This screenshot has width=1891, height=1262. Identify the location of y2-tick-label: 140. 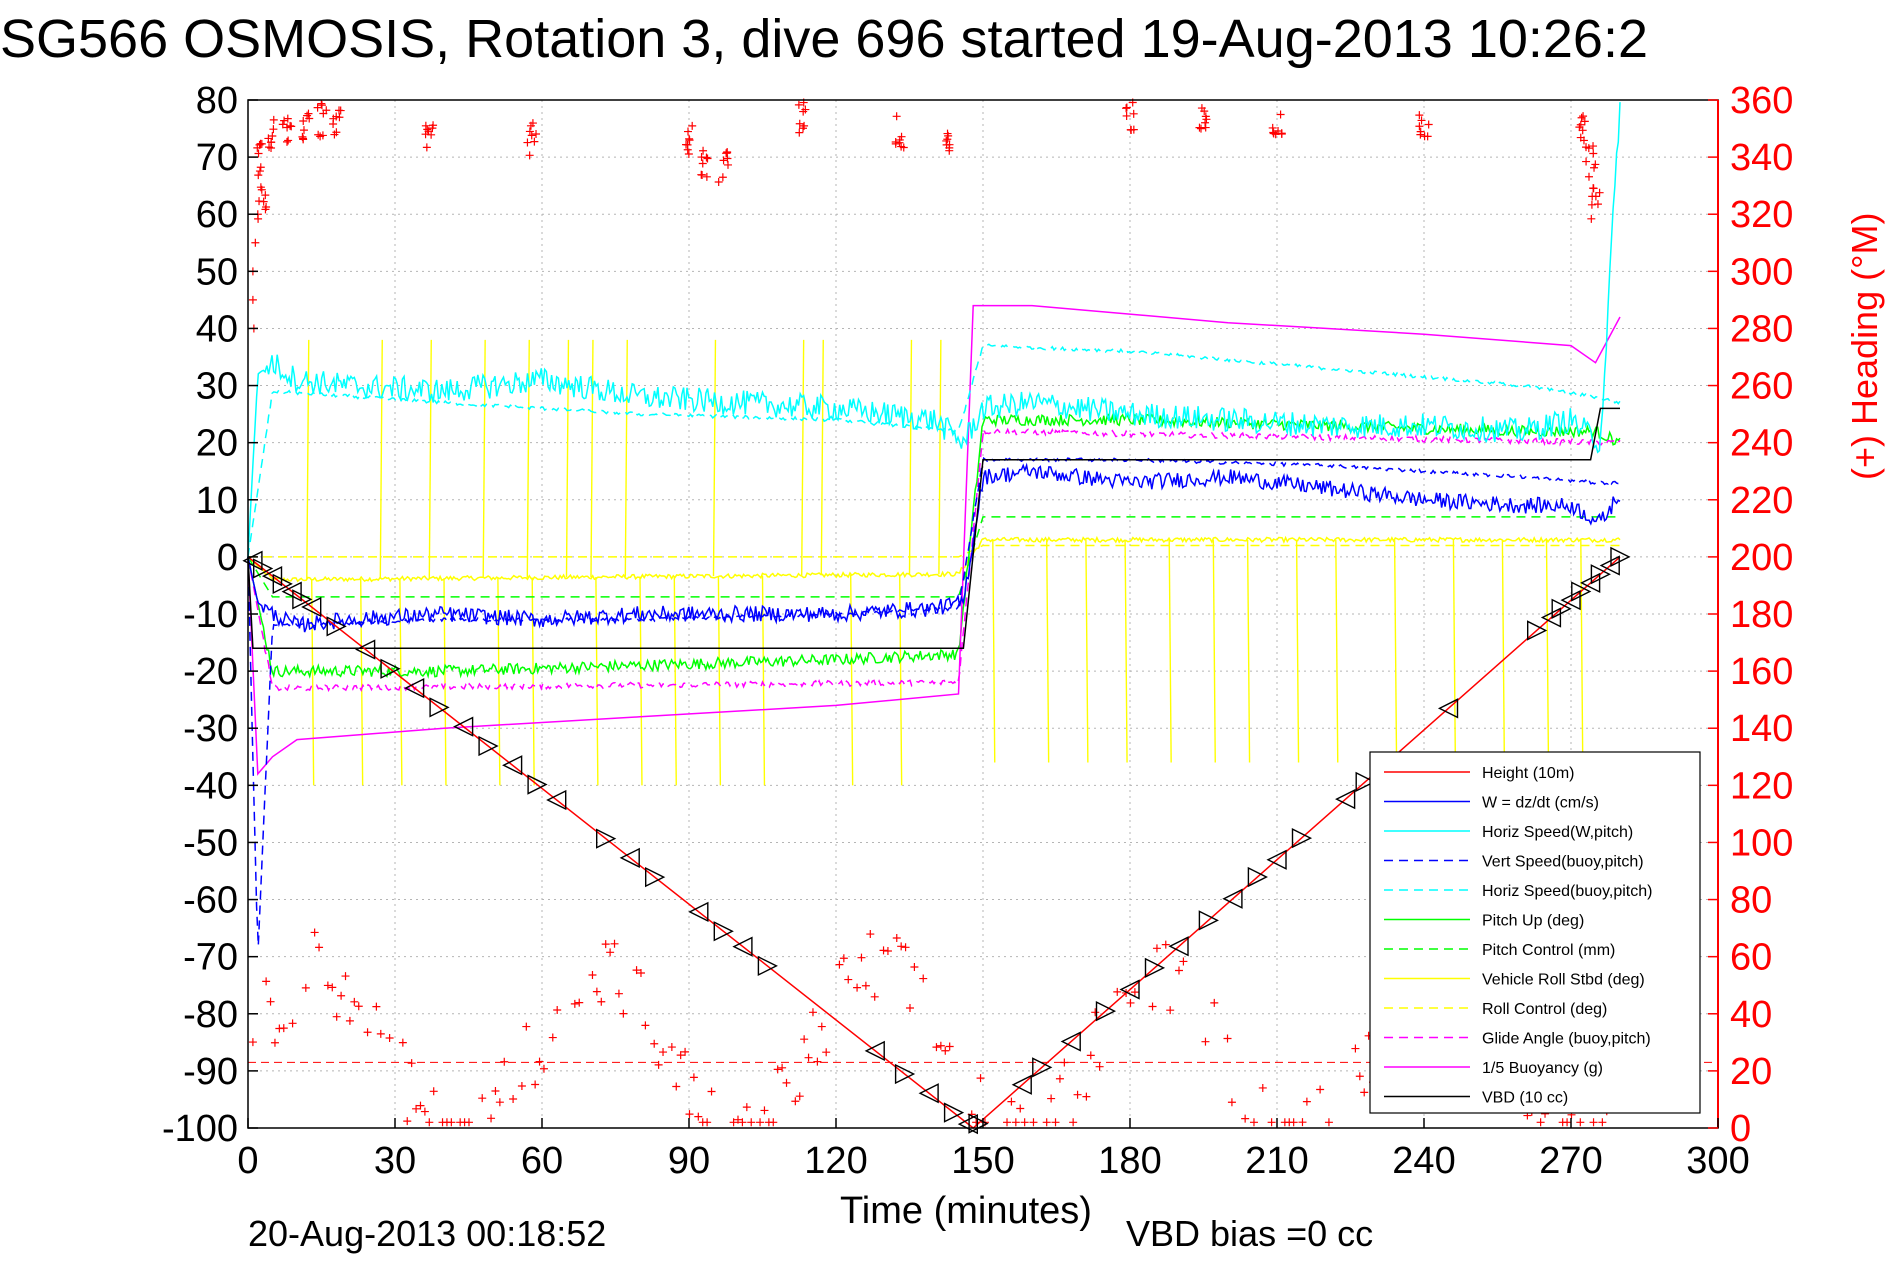
(1761, 729).